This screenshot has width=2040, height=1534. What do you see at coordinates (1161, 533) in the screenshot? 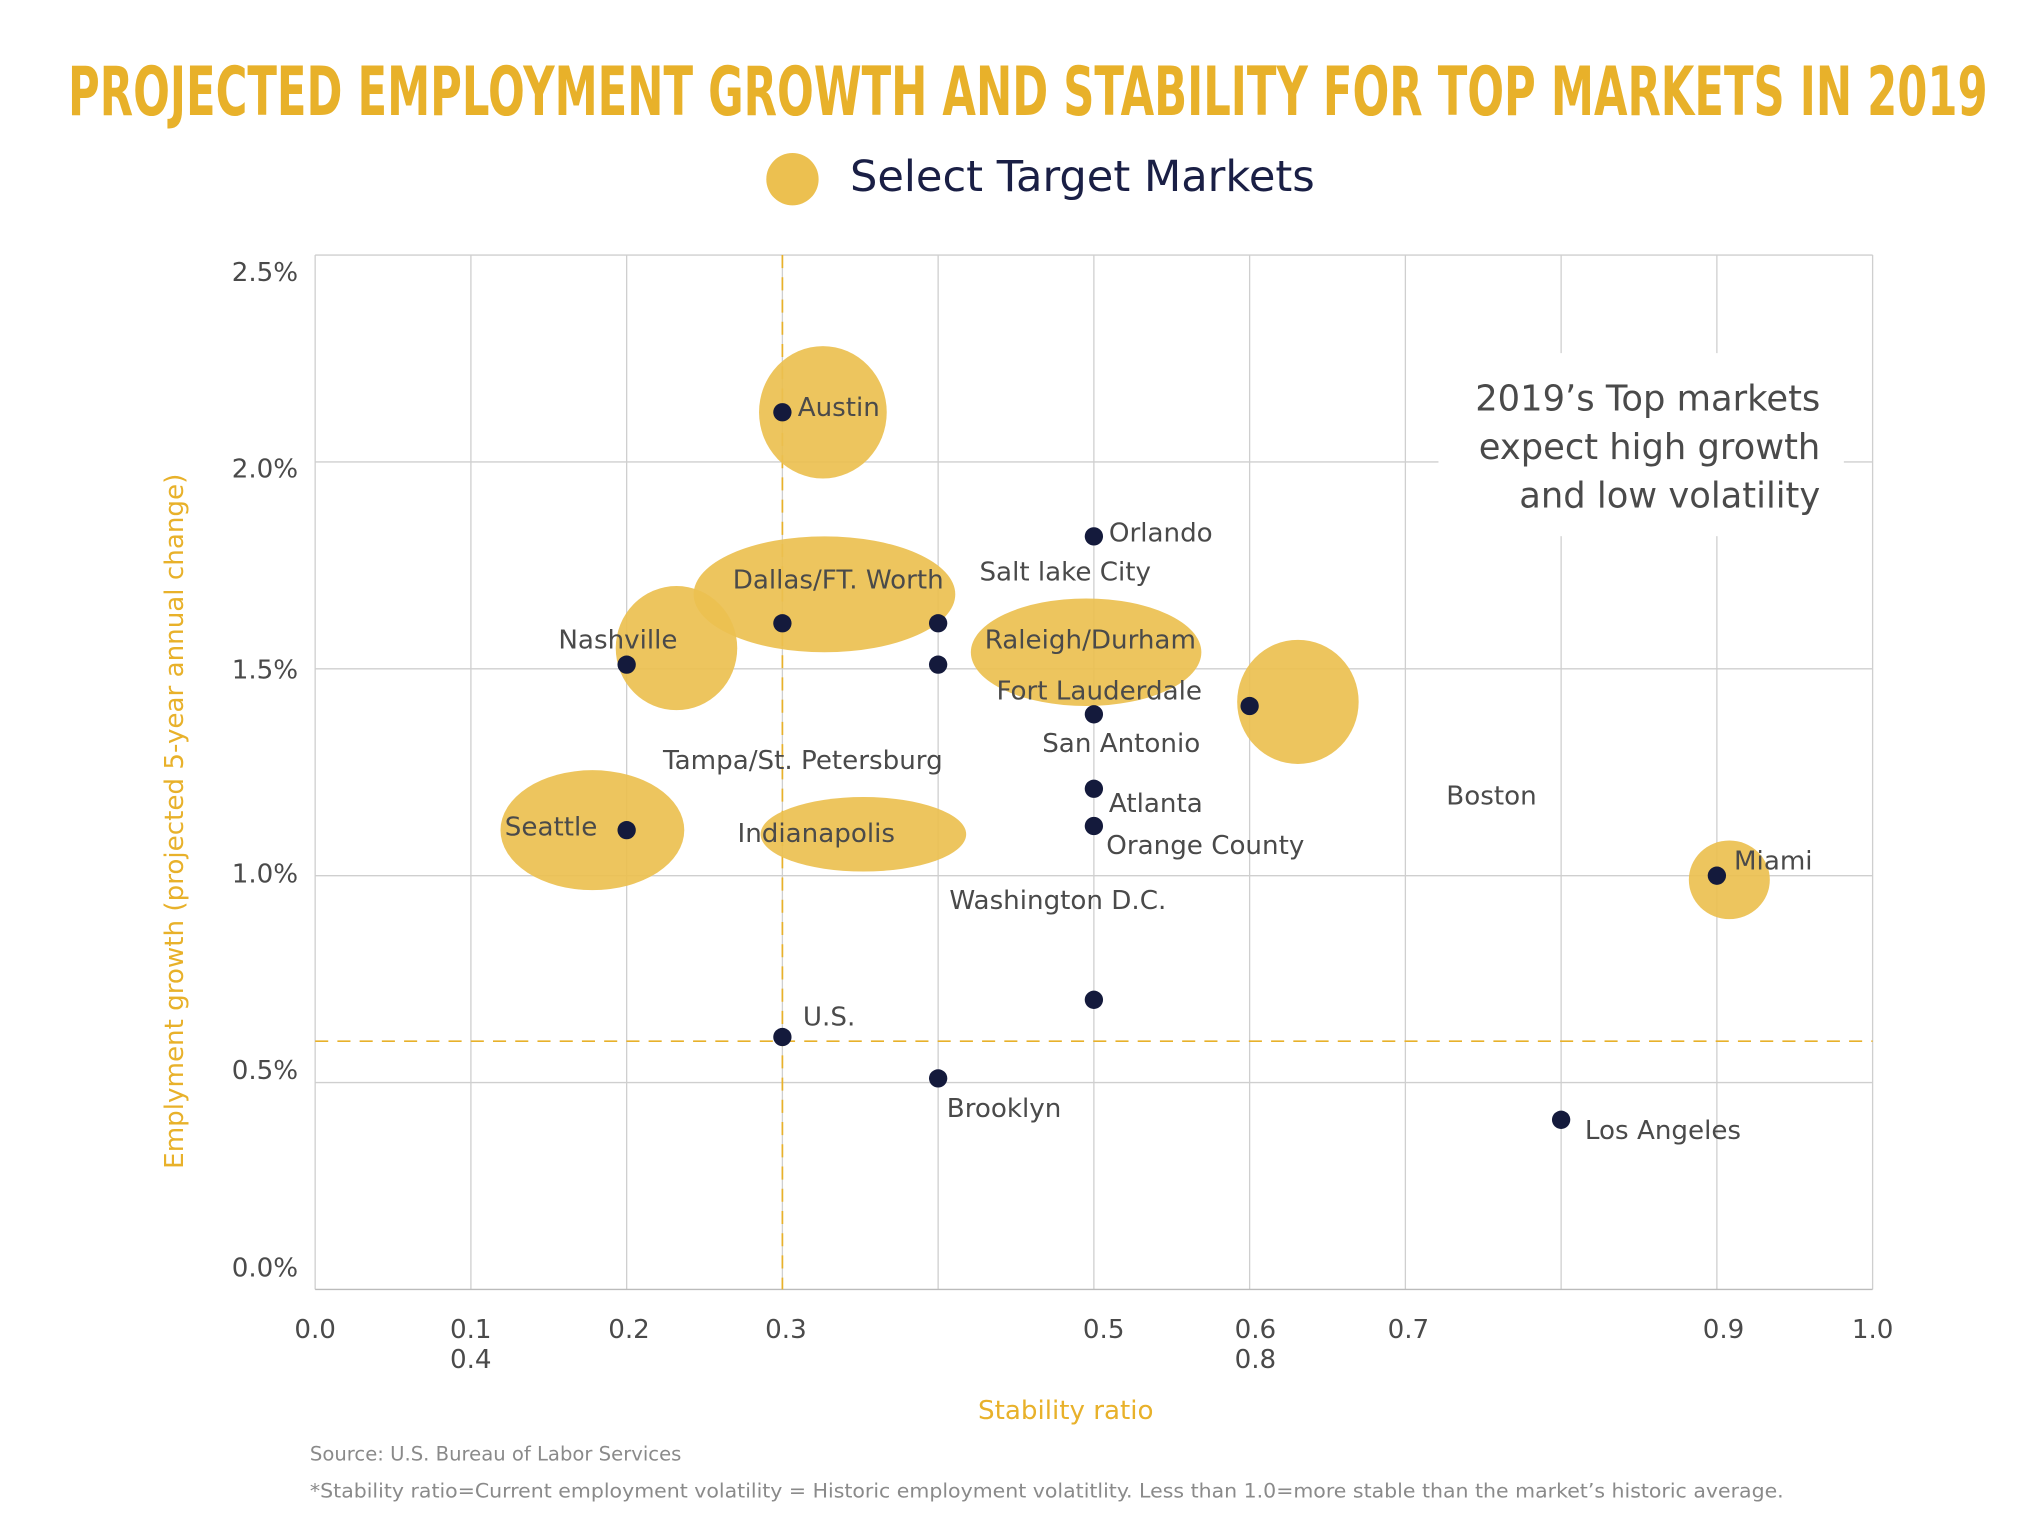
I see `point-label: Orlando` at bounding box center [1161, 533].